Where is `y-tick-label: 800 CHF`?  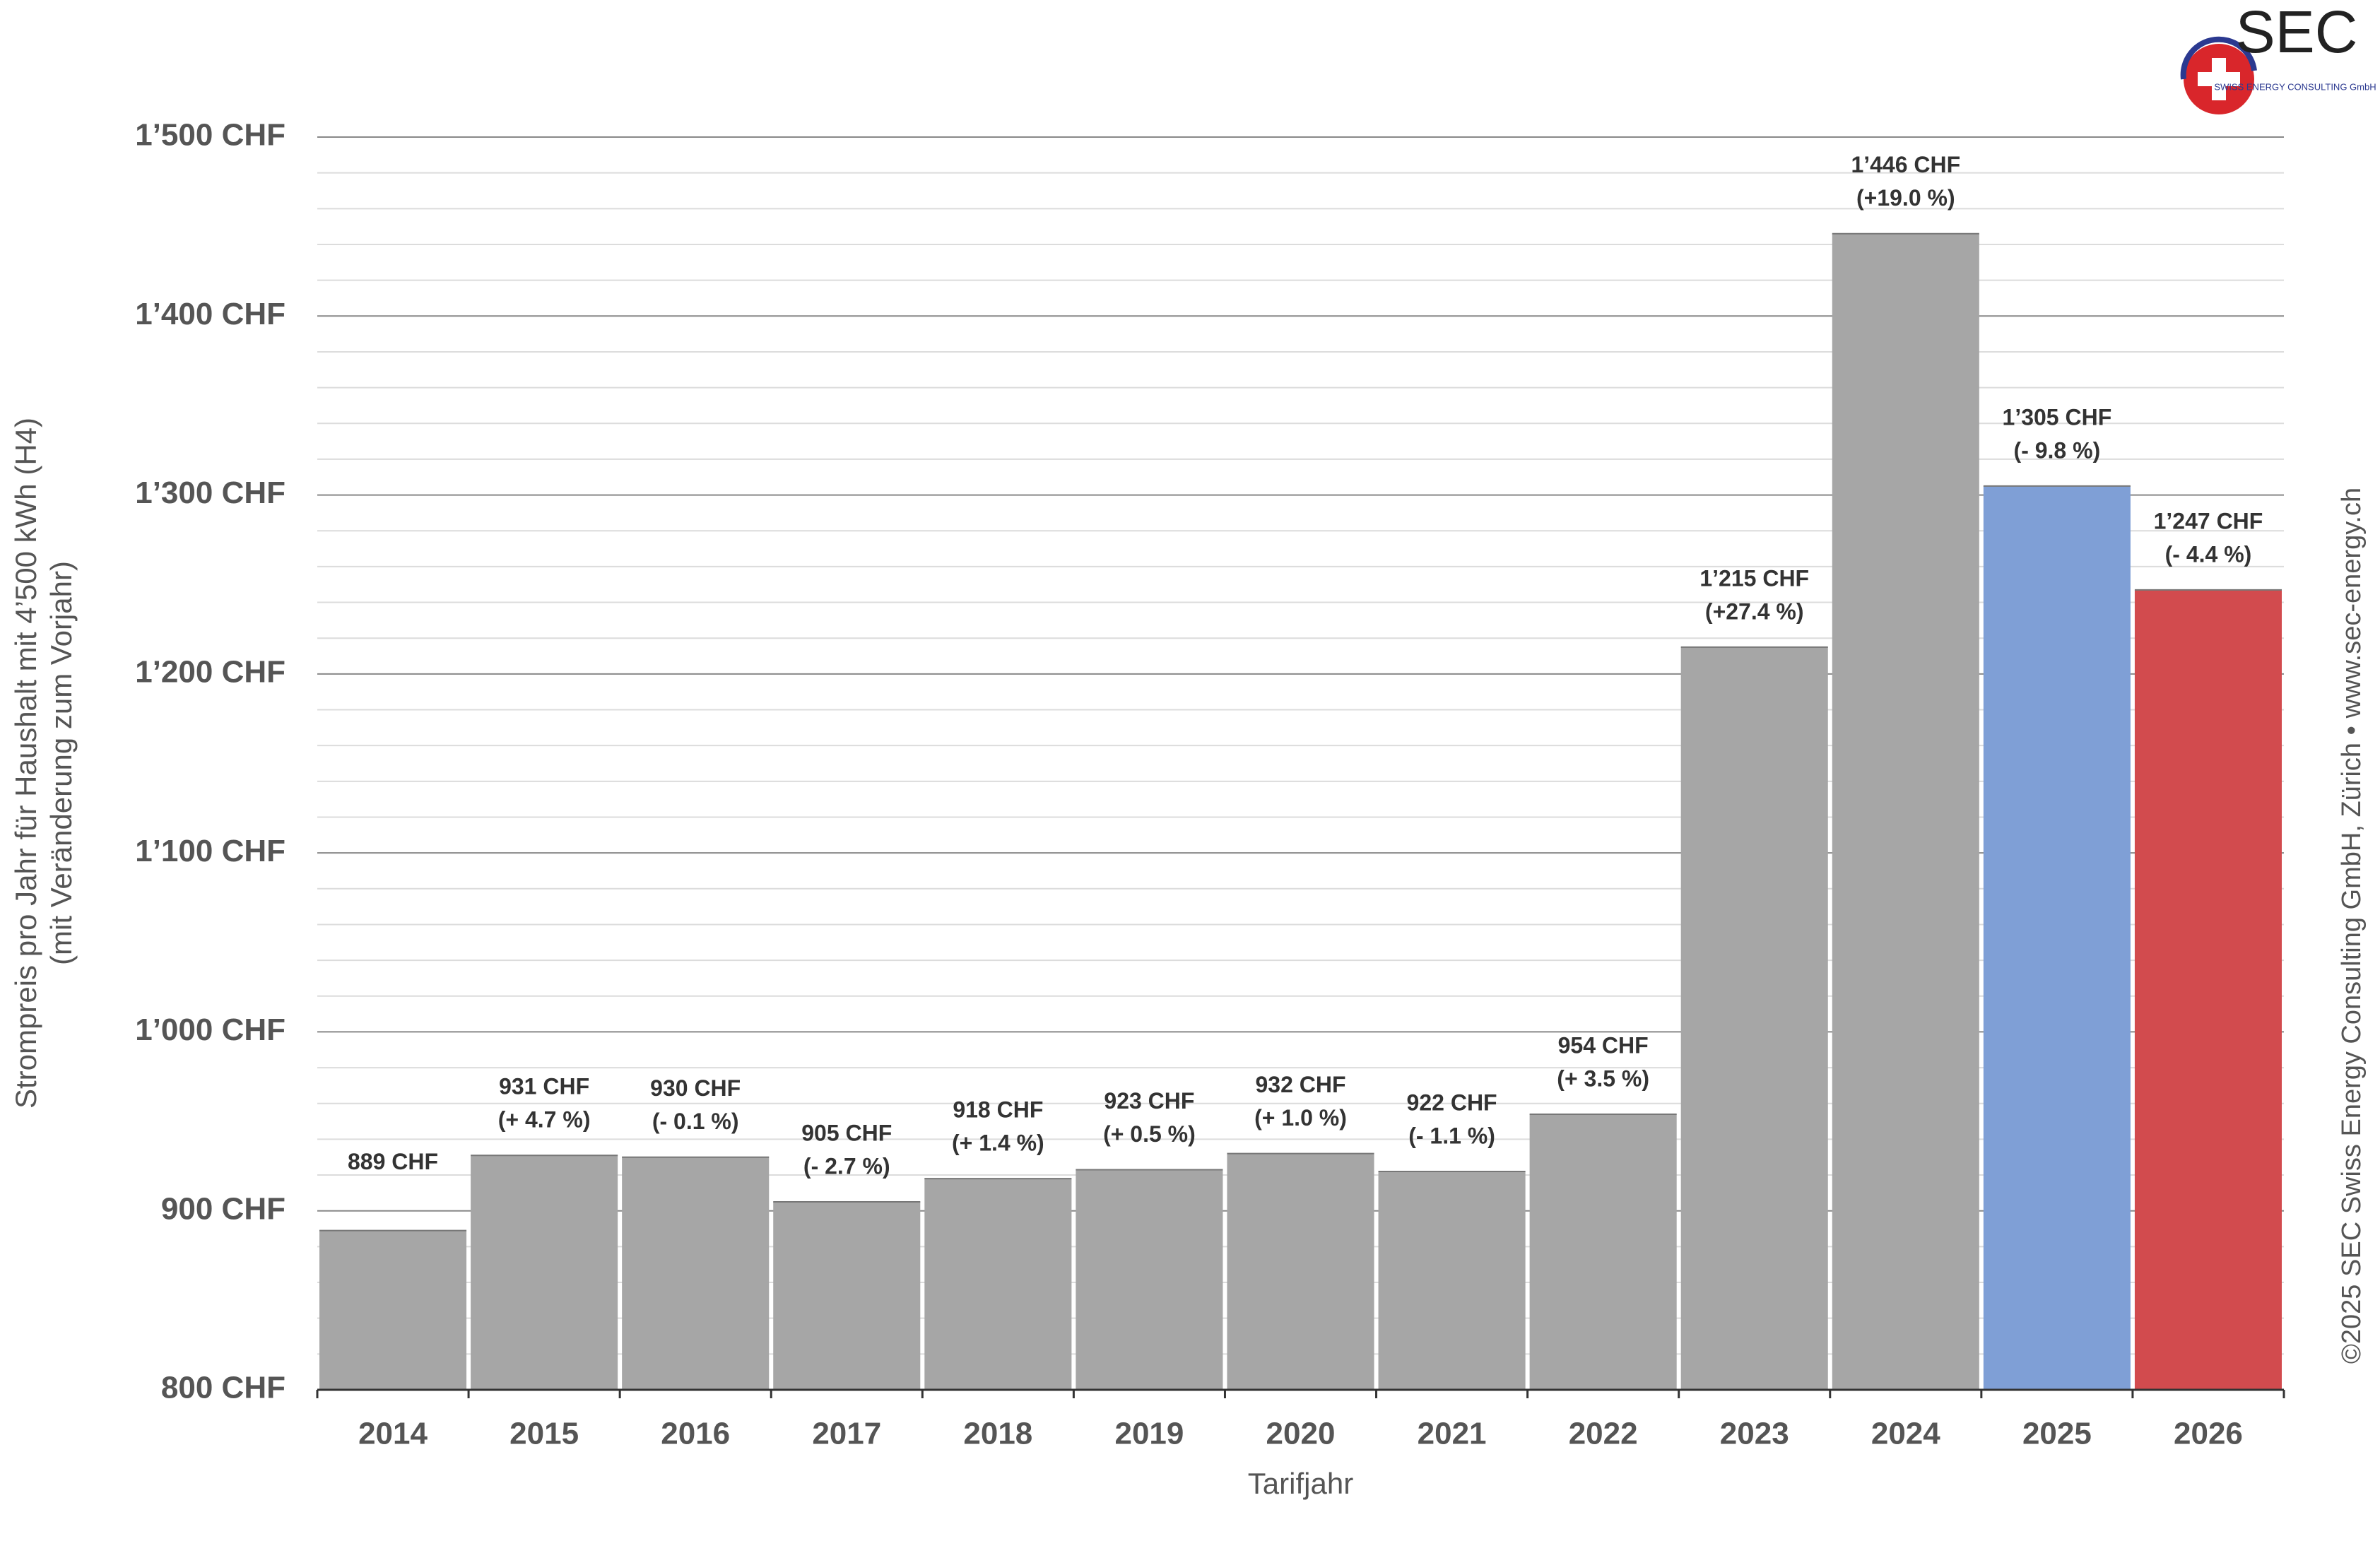 y-tick-label: 800 CHF is located at coordinates (223, 1388).